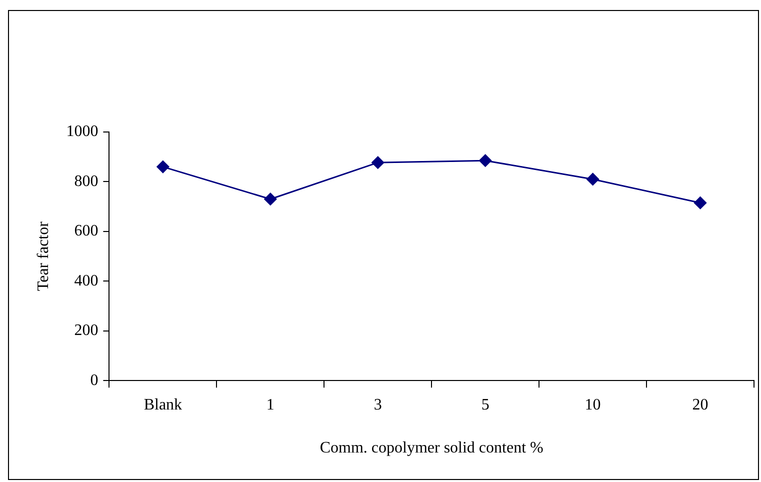 The image size is (761, 482). Describe the element at coordinates (270, 405) in the screenshot. I see `x-tick-label: 1` at that location.